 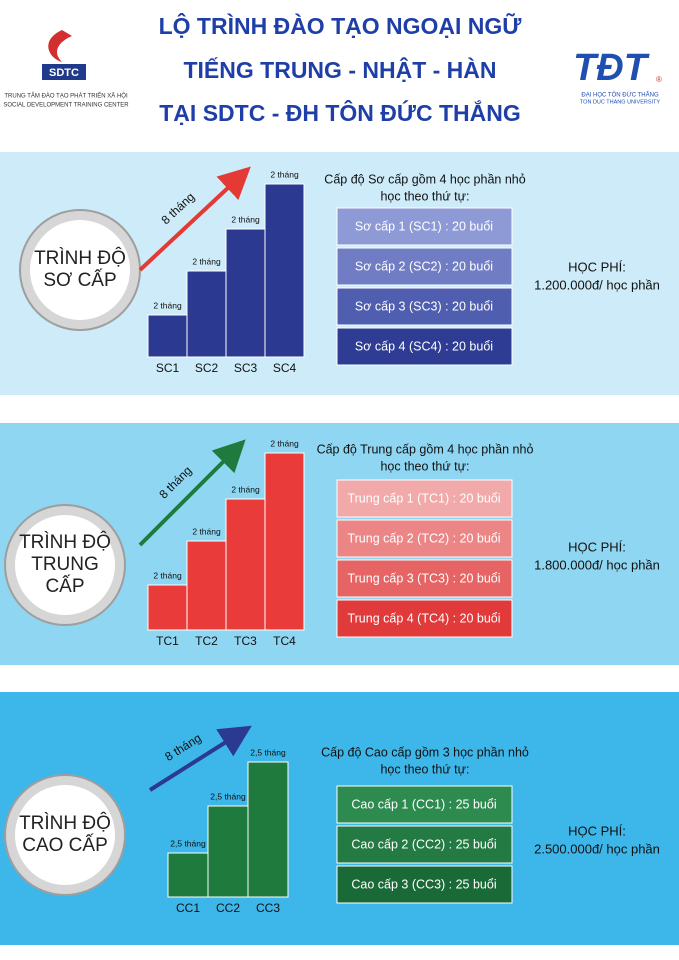 I want to click on bar-label: SC4, so click(x=285, y=368).